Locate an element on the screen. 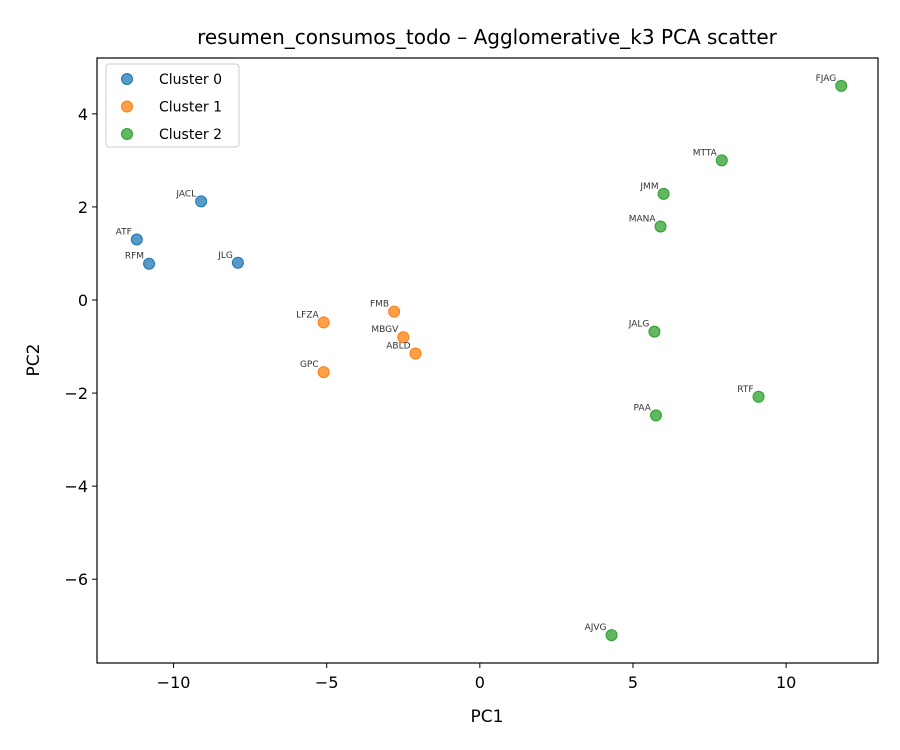 The image size is (900, 750). x-tick-label: 10 is located at coordinates (786, 682).